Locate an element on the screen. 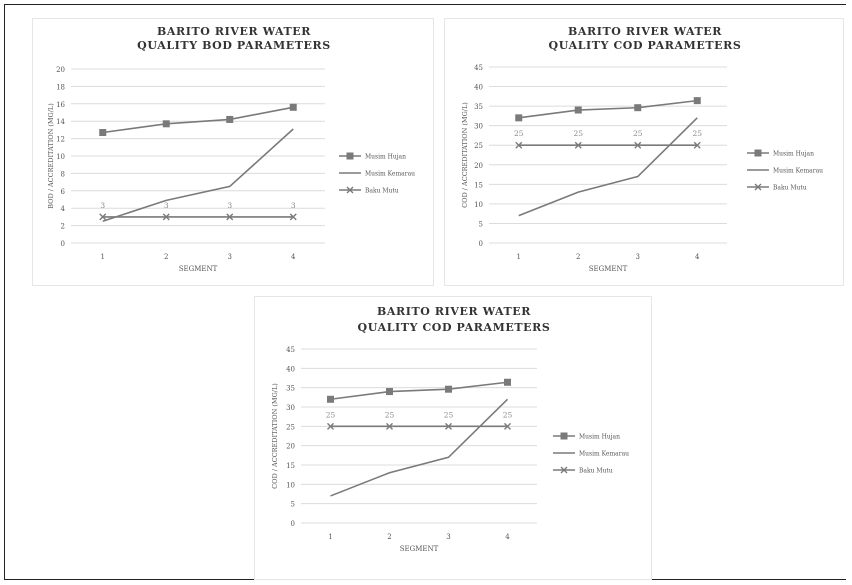  chart3-series-musim-kemarau is located at coordinates (419, 447).